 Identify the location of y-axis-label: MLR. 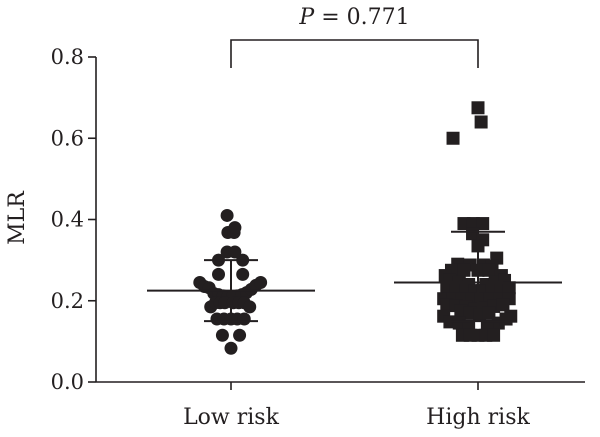
(17, 217).